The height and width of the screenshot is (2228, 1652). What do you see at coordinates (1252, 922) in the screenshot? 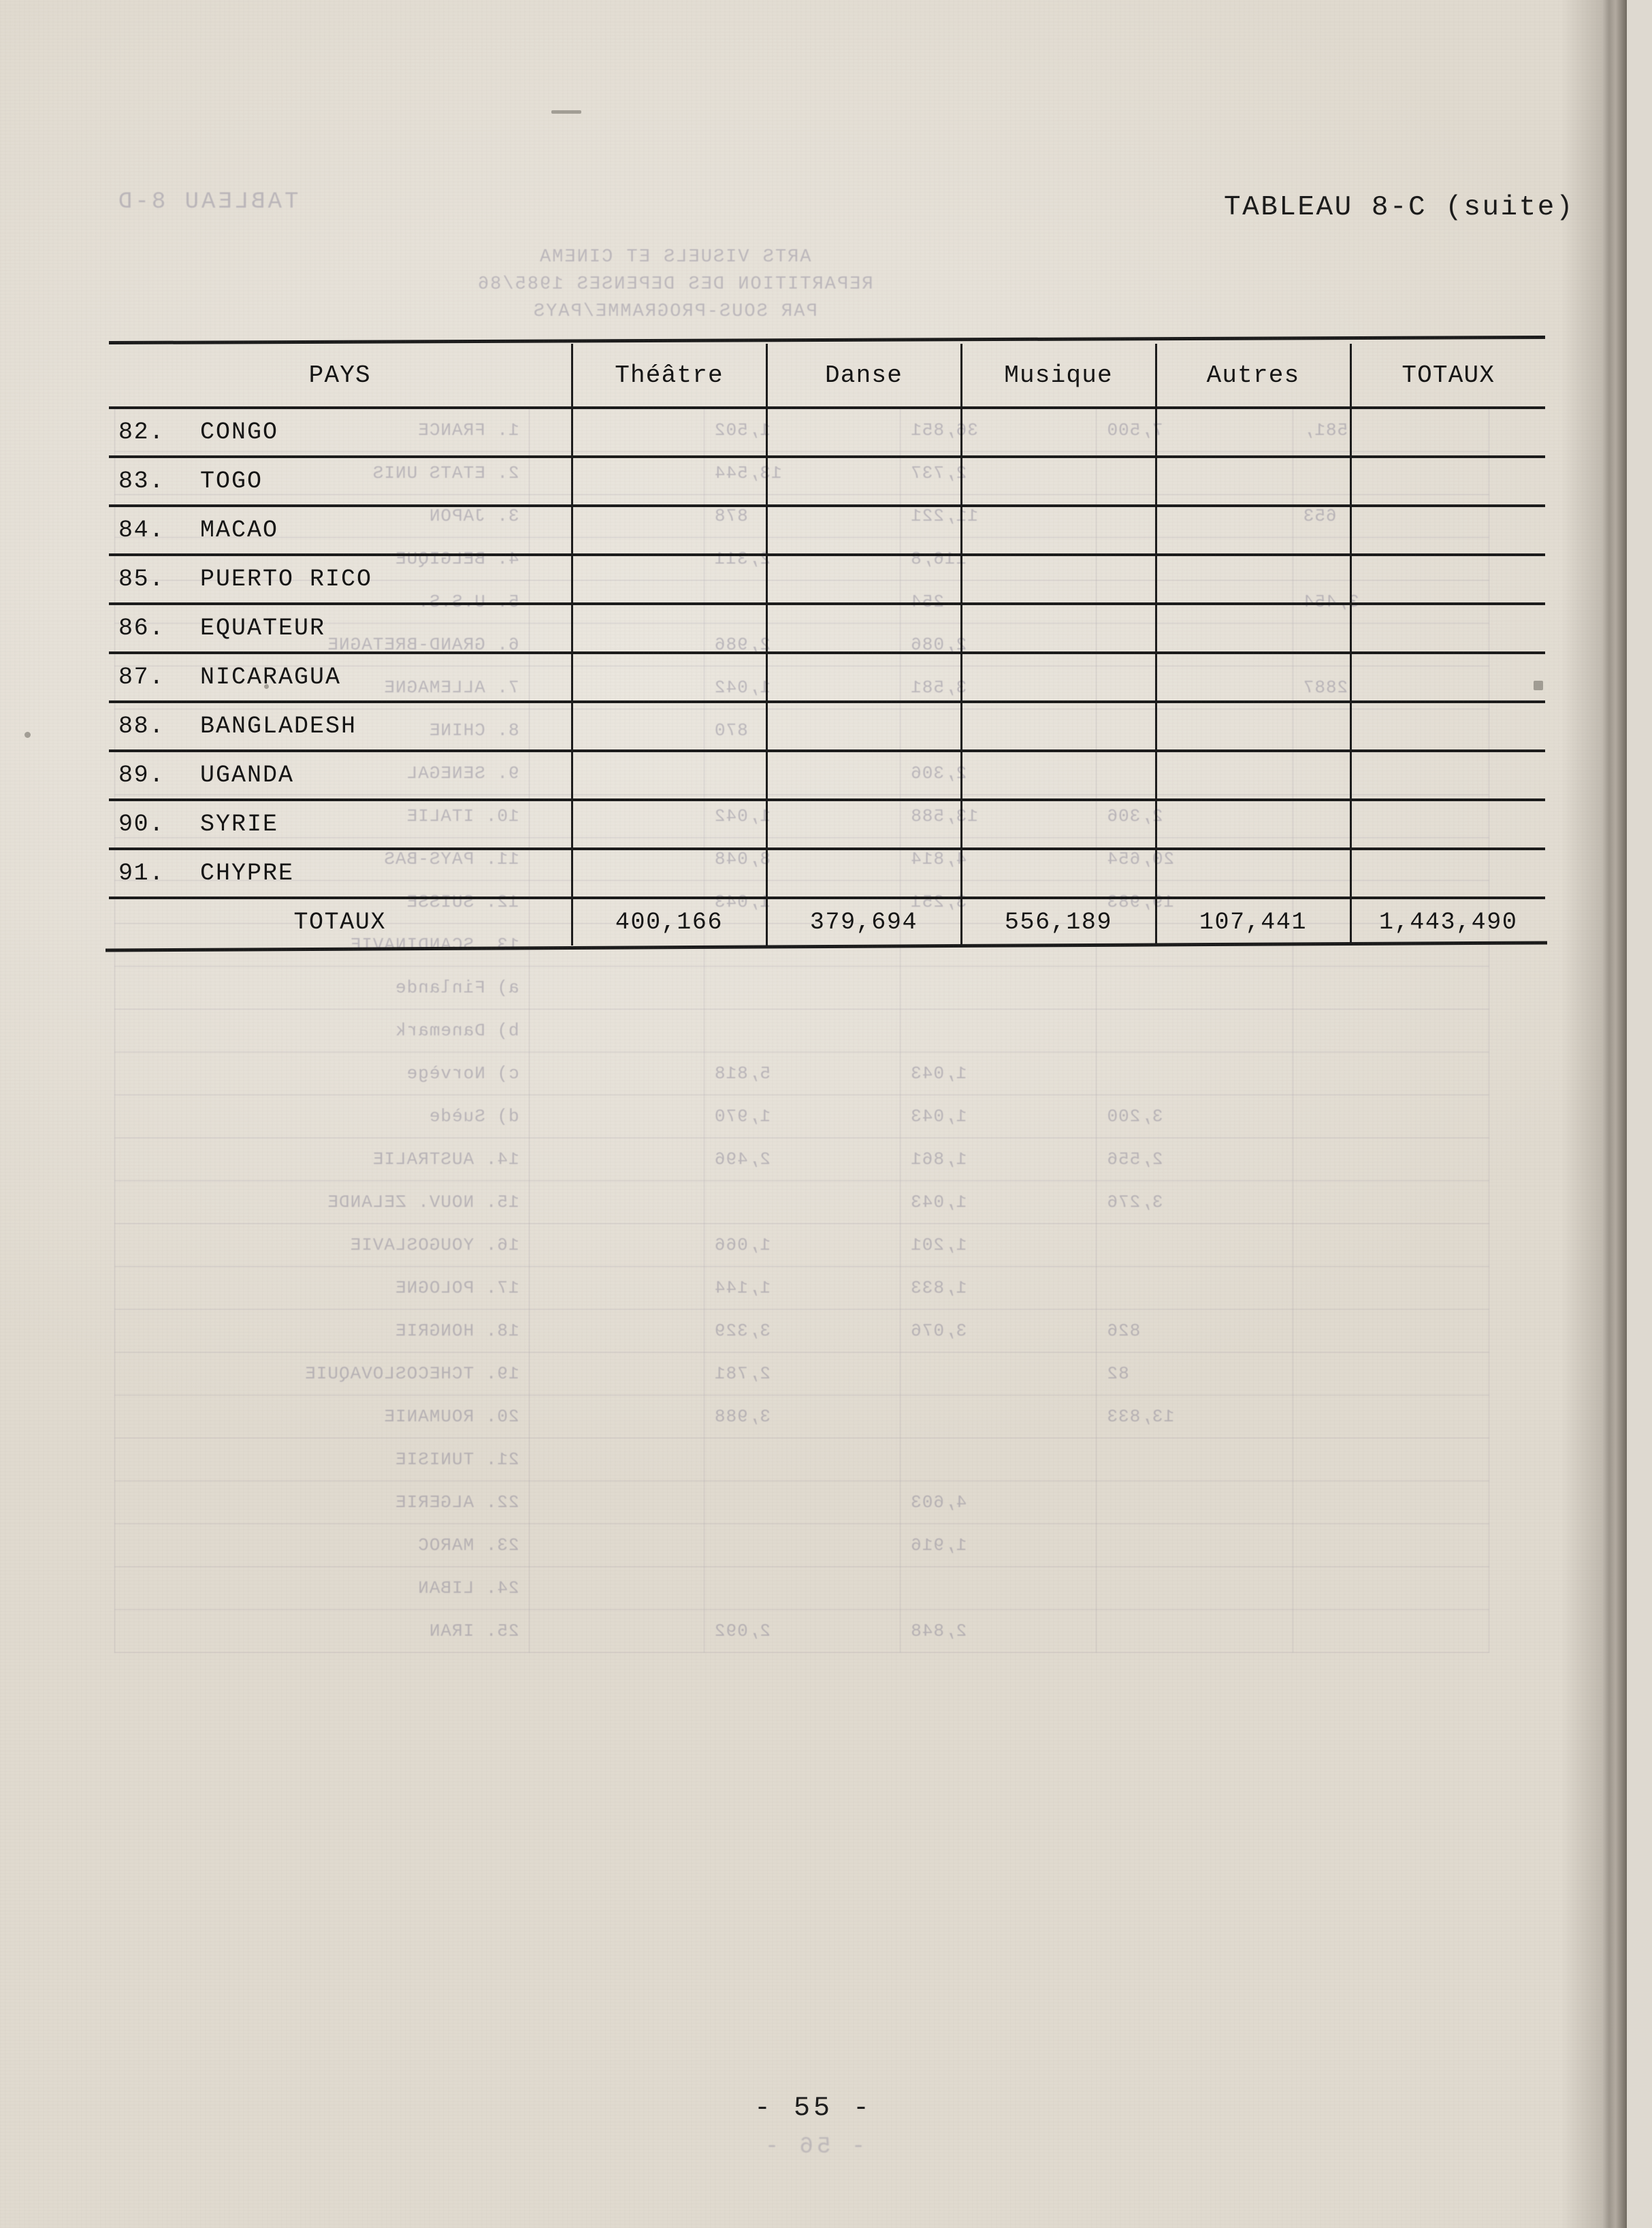
I see `totals-cell-autres: 107,441` at bounding box center [1252, 922].